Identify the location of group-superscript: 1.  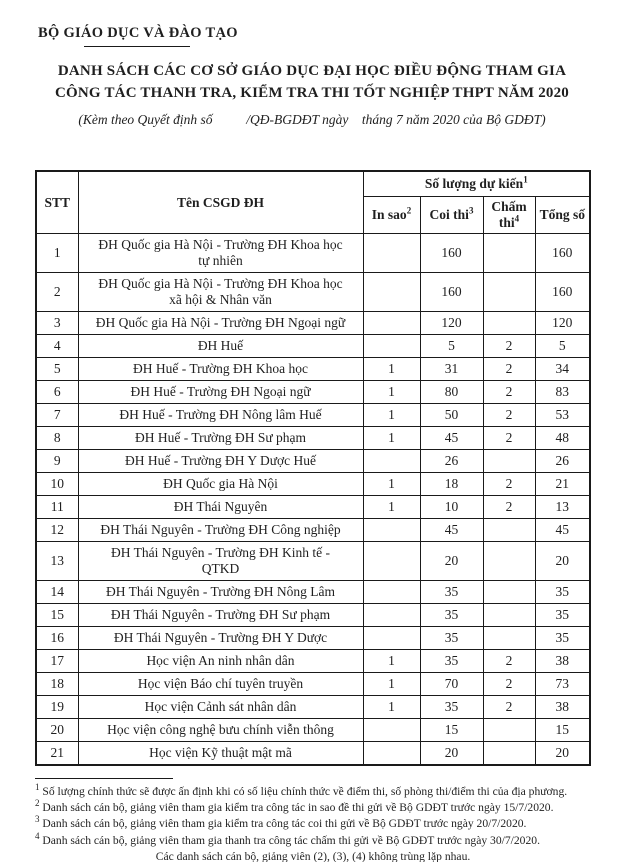
(525, 179).